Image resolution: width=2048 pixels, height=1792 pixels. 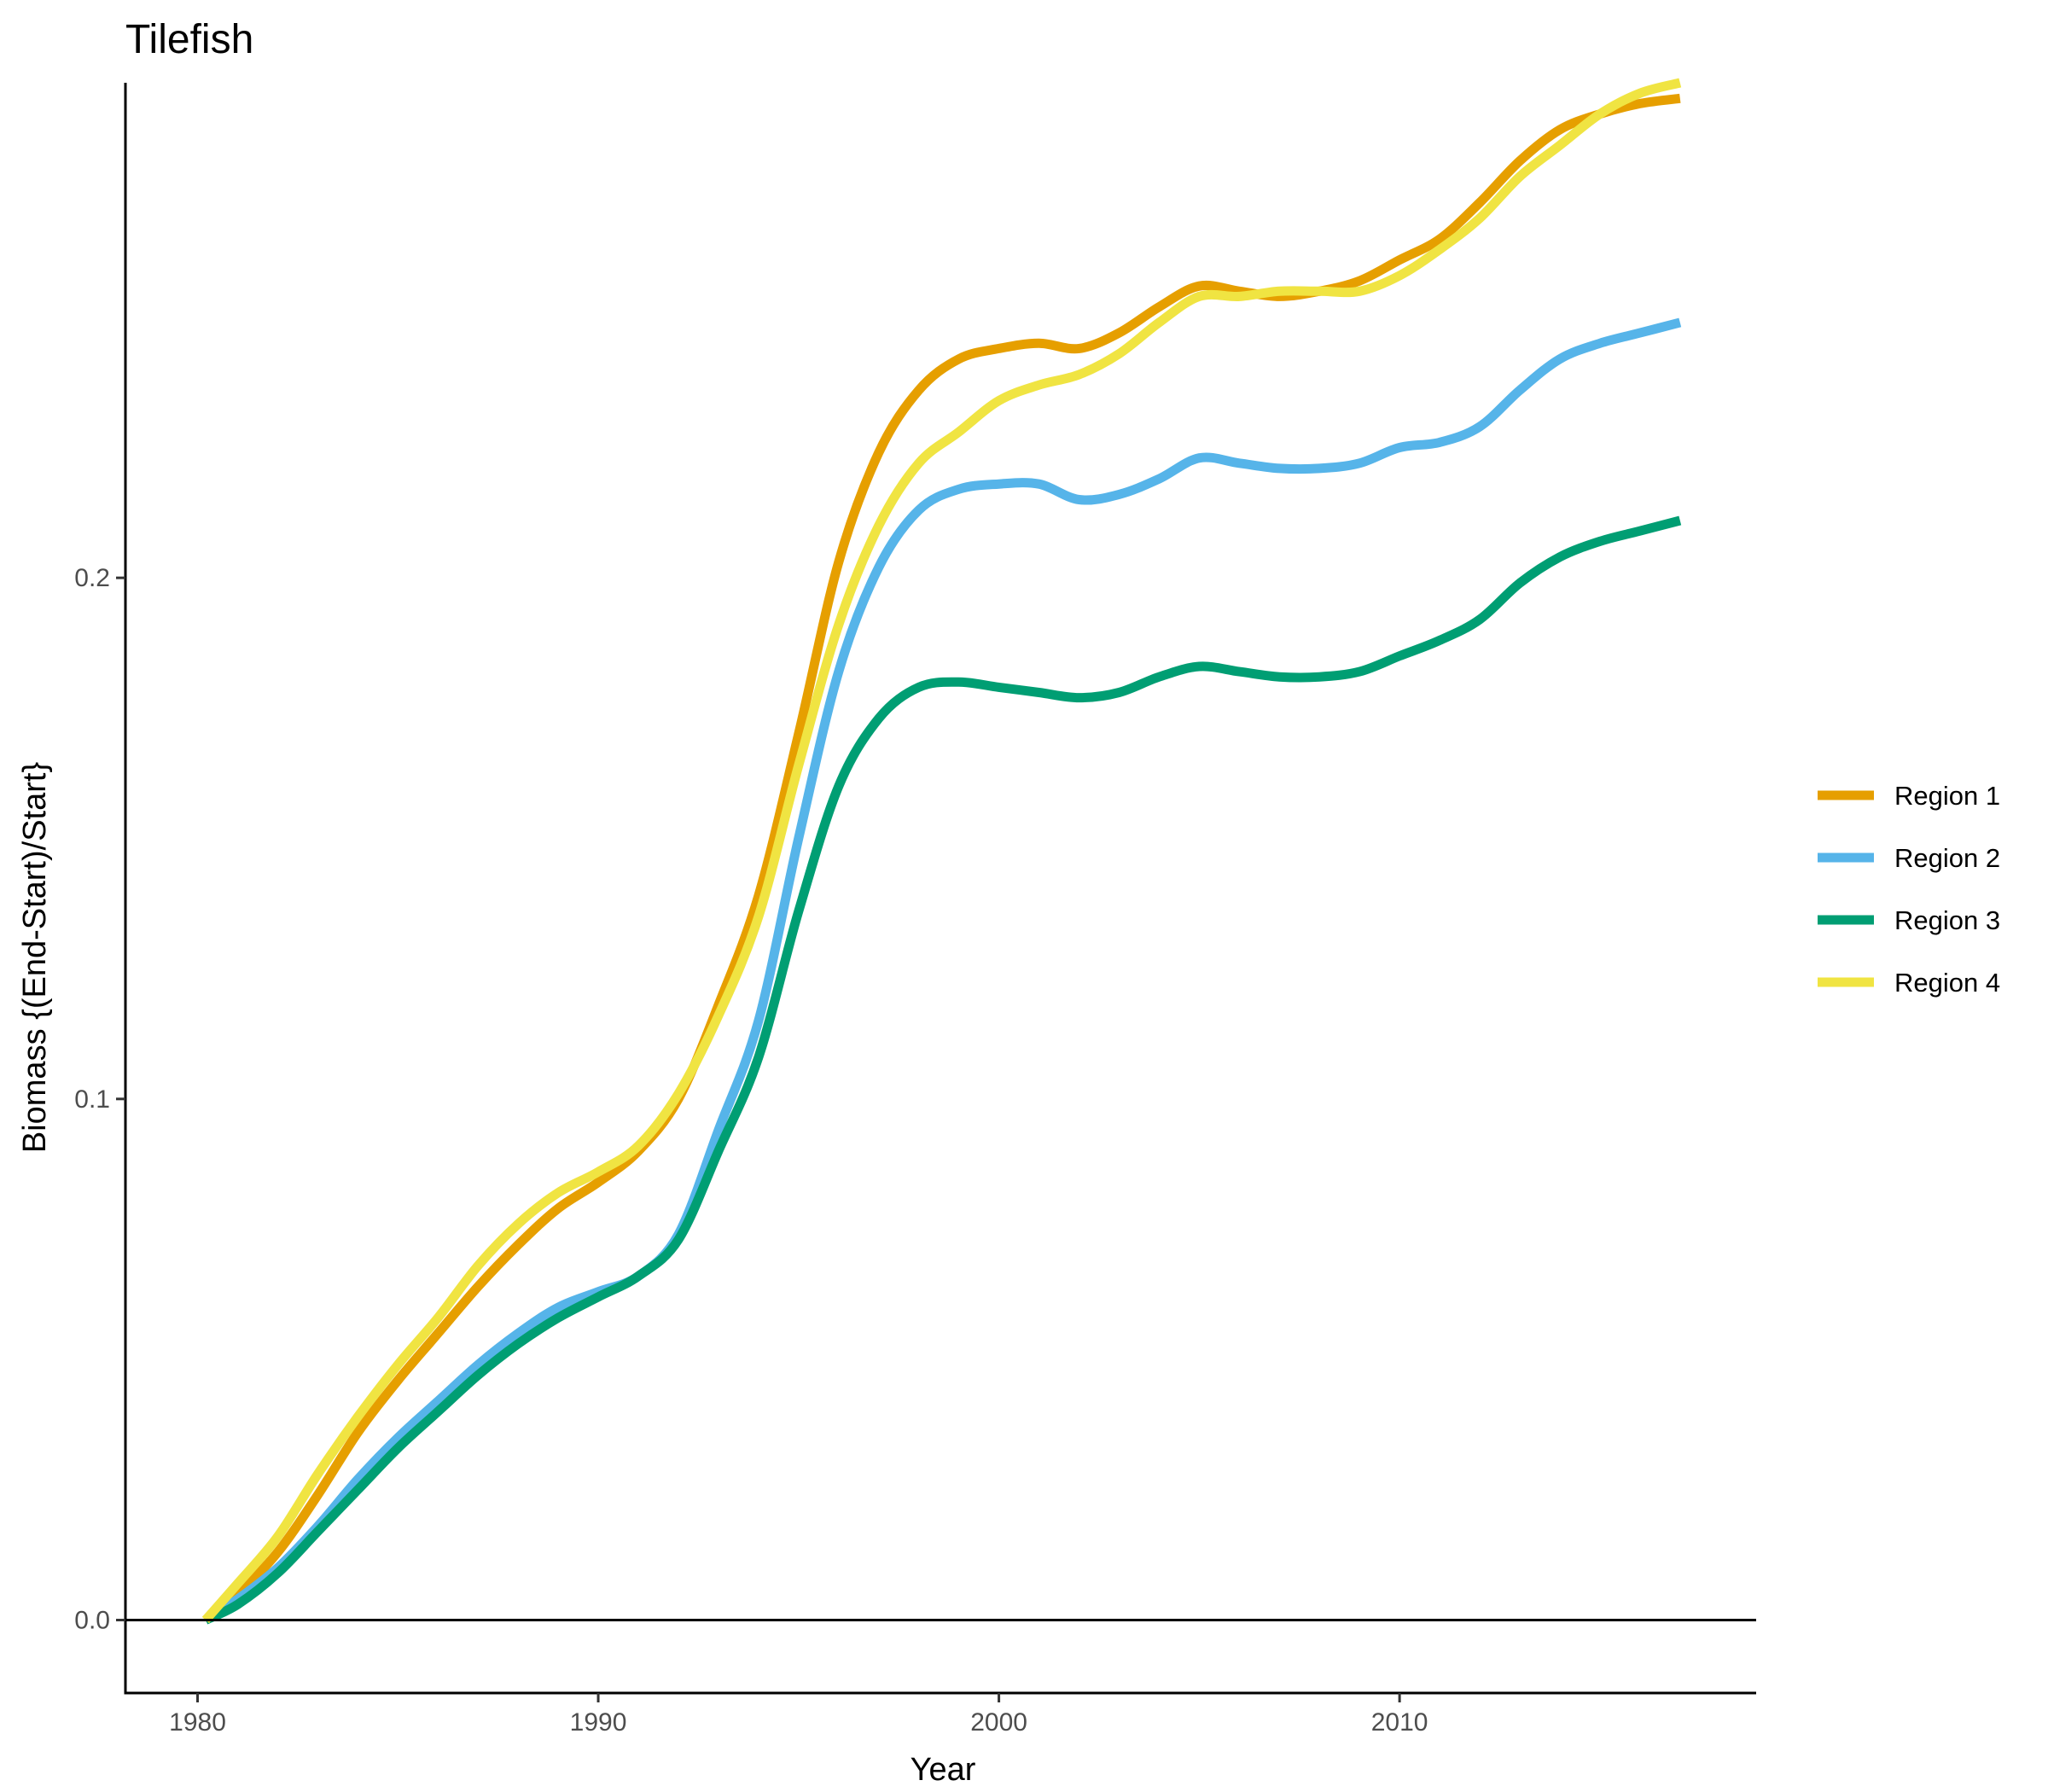 What do you see at coordinates (1399, 1722) in the screenshot?
I see `x-tick-label: 2010` at bounding box center [1399, 1722].